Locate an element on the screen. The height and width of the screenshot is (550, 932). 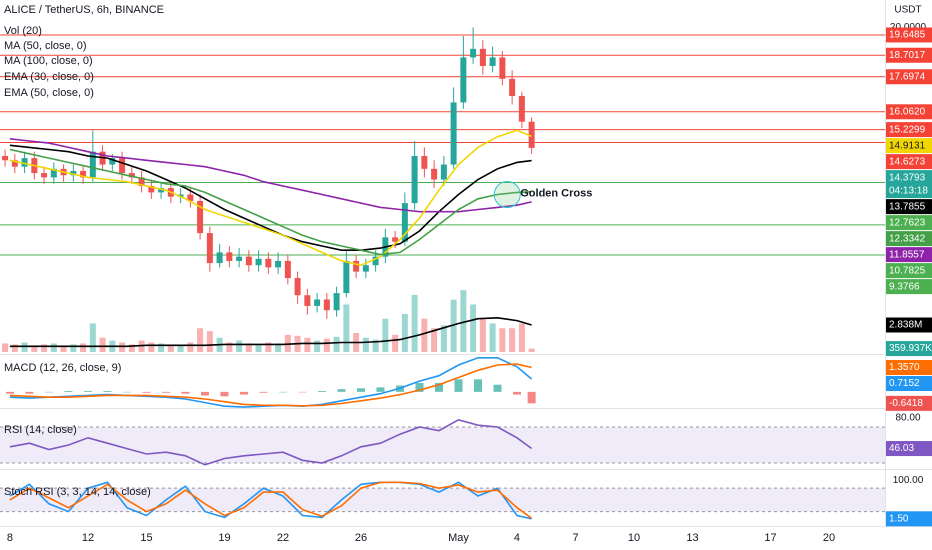
price-tag-label: 16.0620 is located at coordinates (907, 111).